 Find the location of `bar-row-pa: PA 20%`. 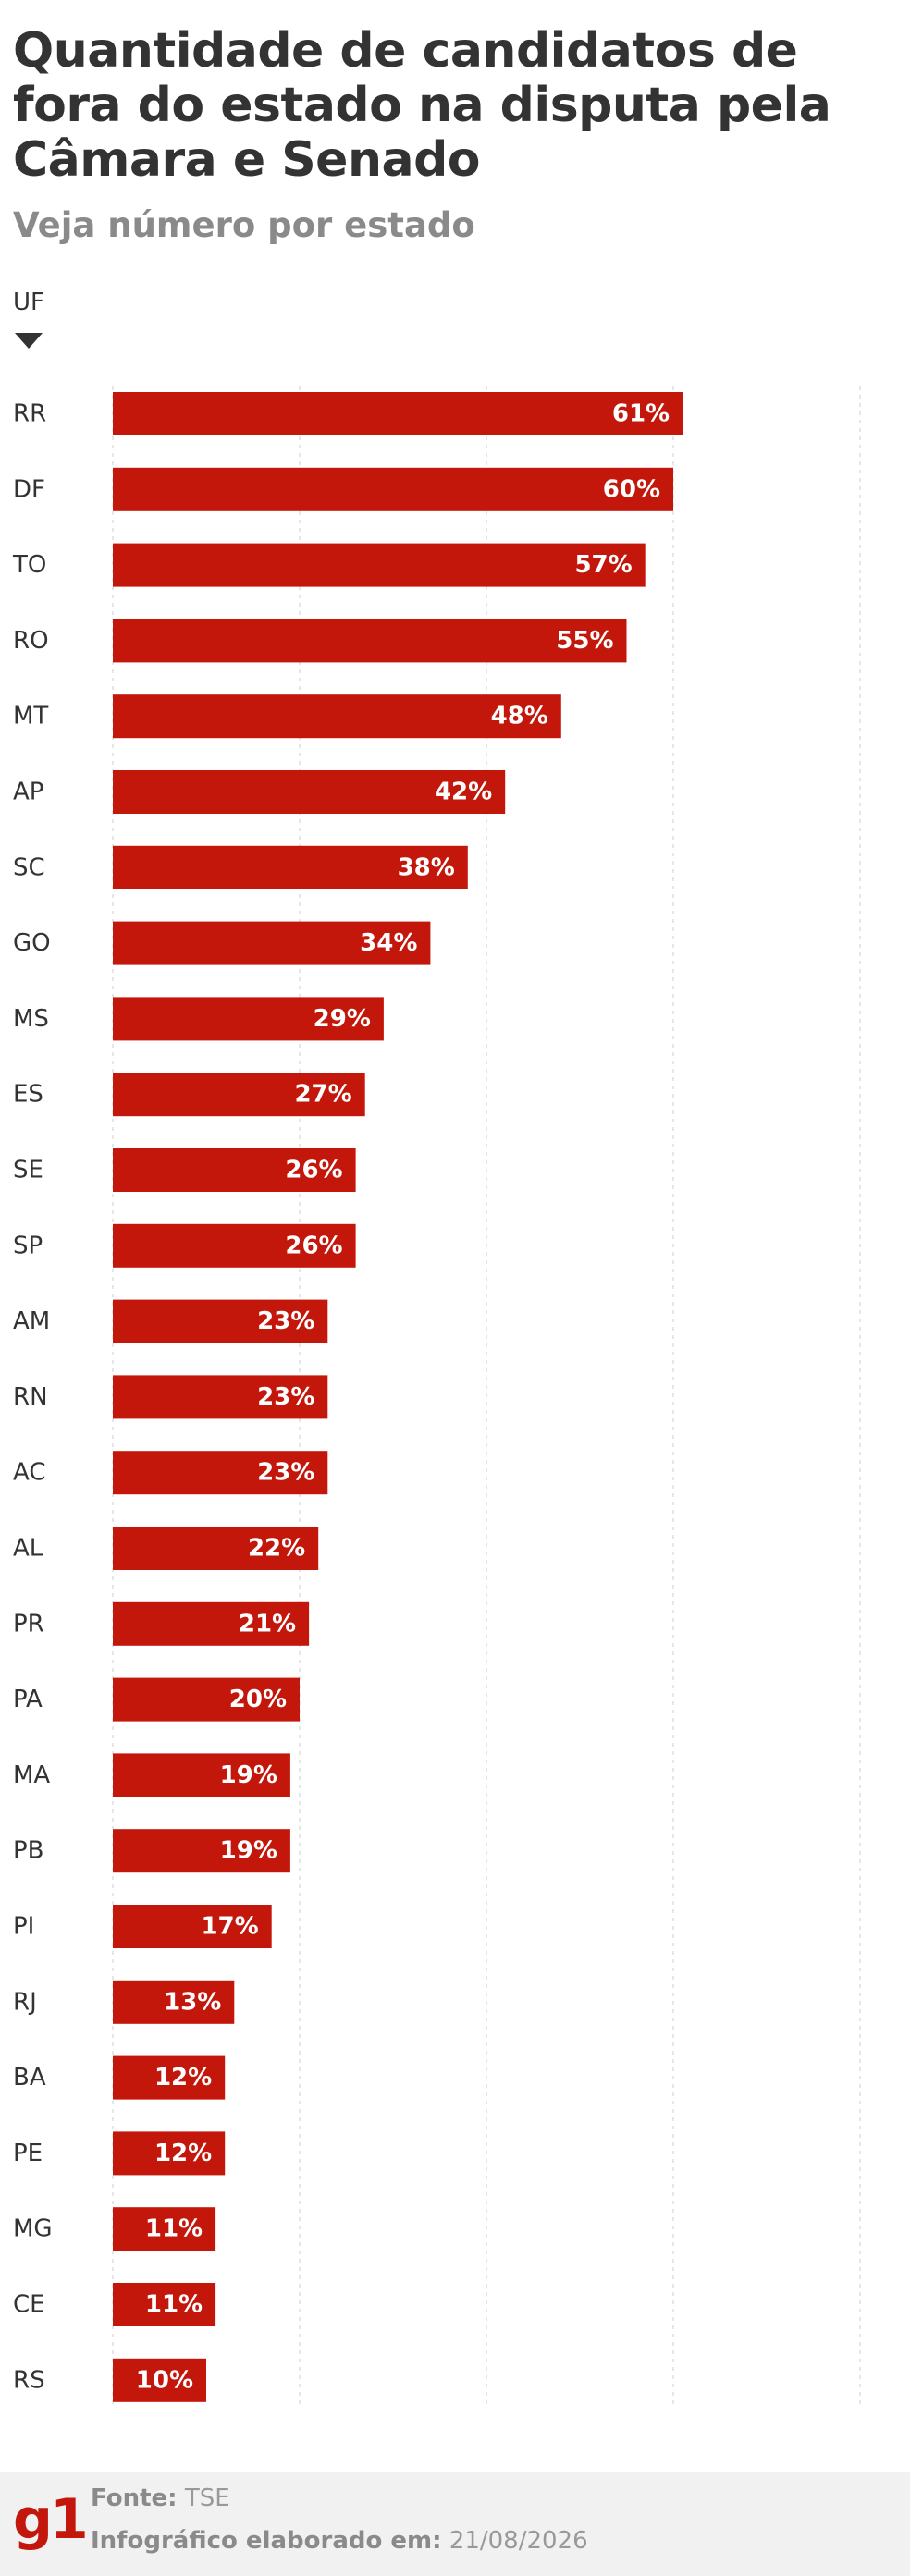

bar-row-pa: PA 20% is located at coordinates (156, 1699).